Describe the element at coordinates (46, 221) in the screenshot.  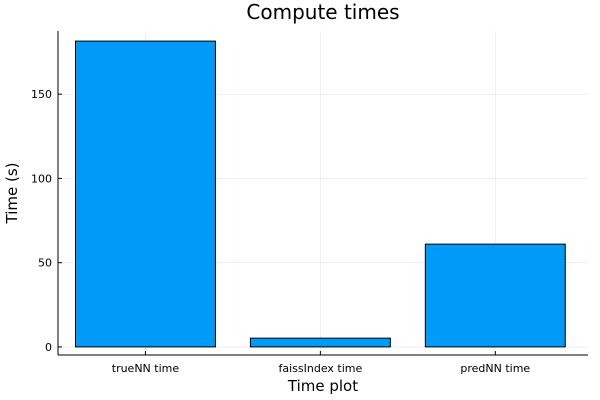
I see `y-ticks: 0 50 100 150` at that location.